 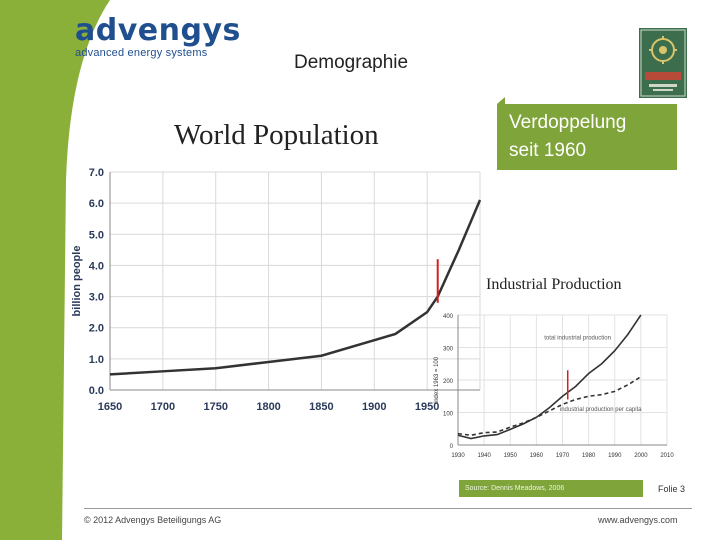 I want to click on ip-total-production-line, so click(x=549, y=377).